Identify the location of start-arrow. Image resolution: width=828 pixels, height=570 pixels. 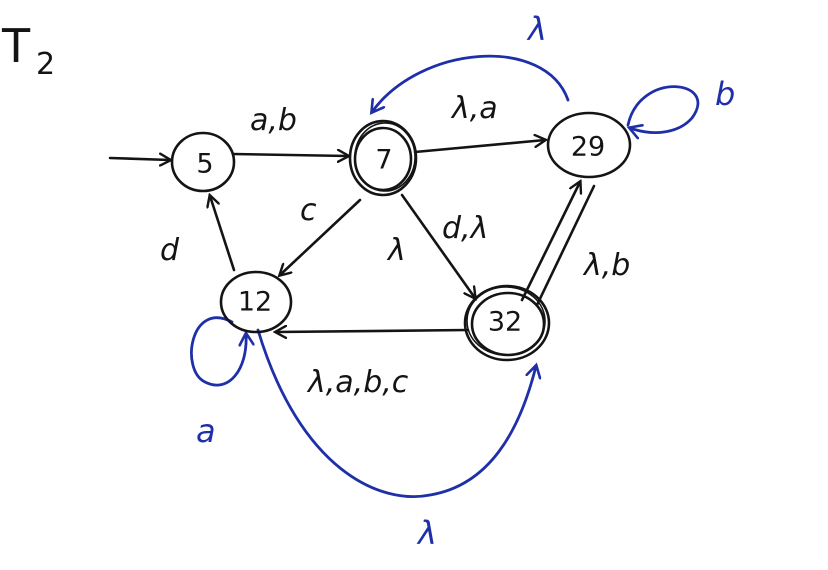
(139, 159).